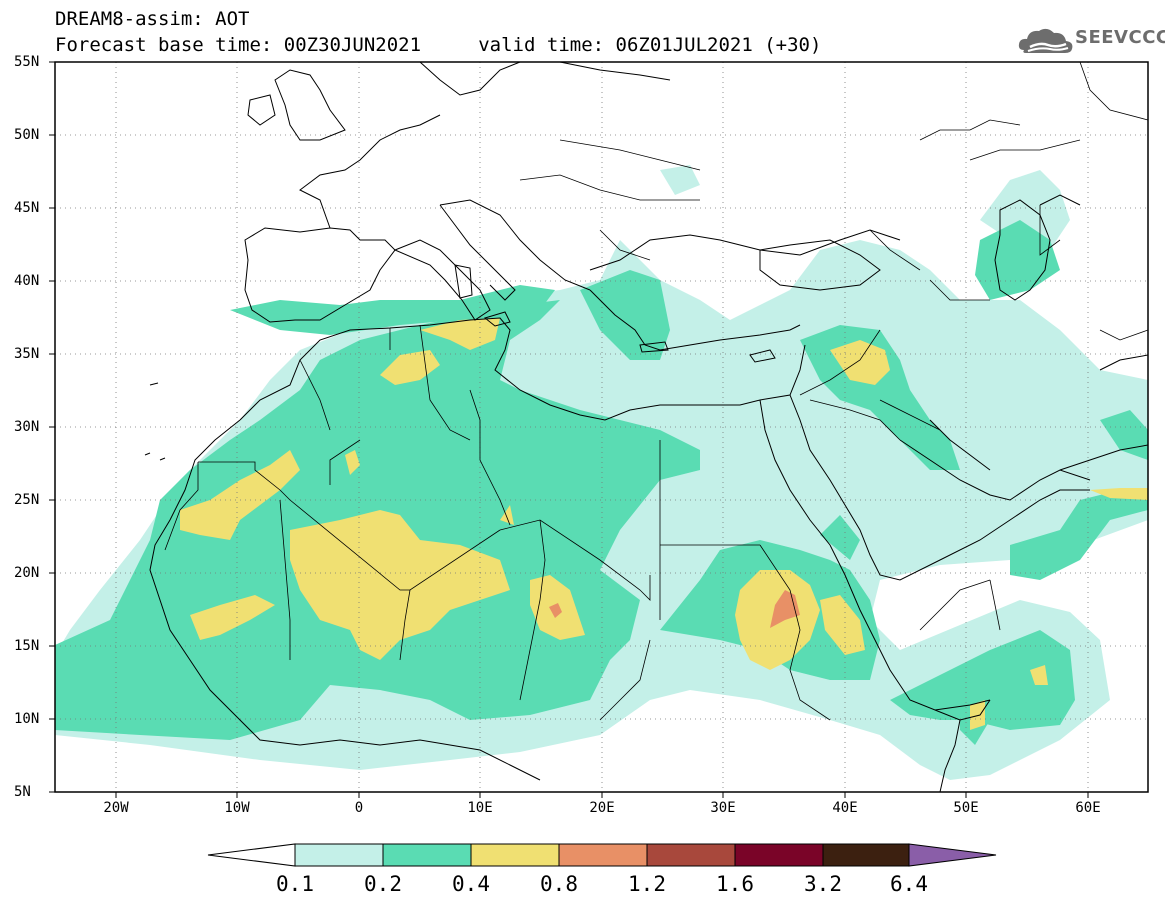  Describe the element at coordinates (966, 808) in the screenshot. I see `lon-label: 50E` at that location.